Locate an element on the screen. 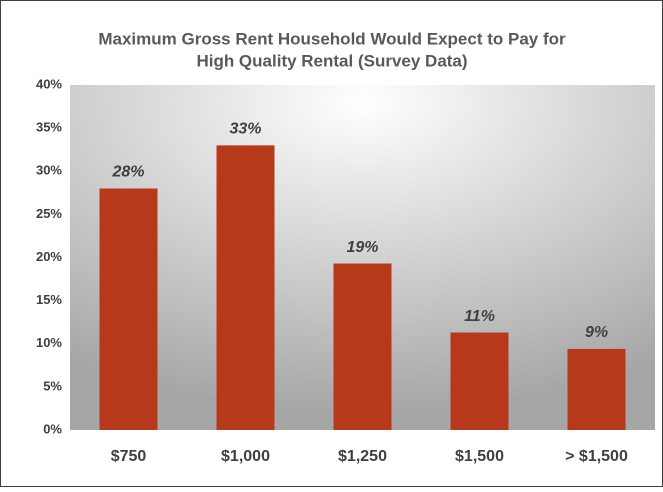 This screenshot has width=663, height=492. y-tick-label: 25% is located at coordinates (49, 213).